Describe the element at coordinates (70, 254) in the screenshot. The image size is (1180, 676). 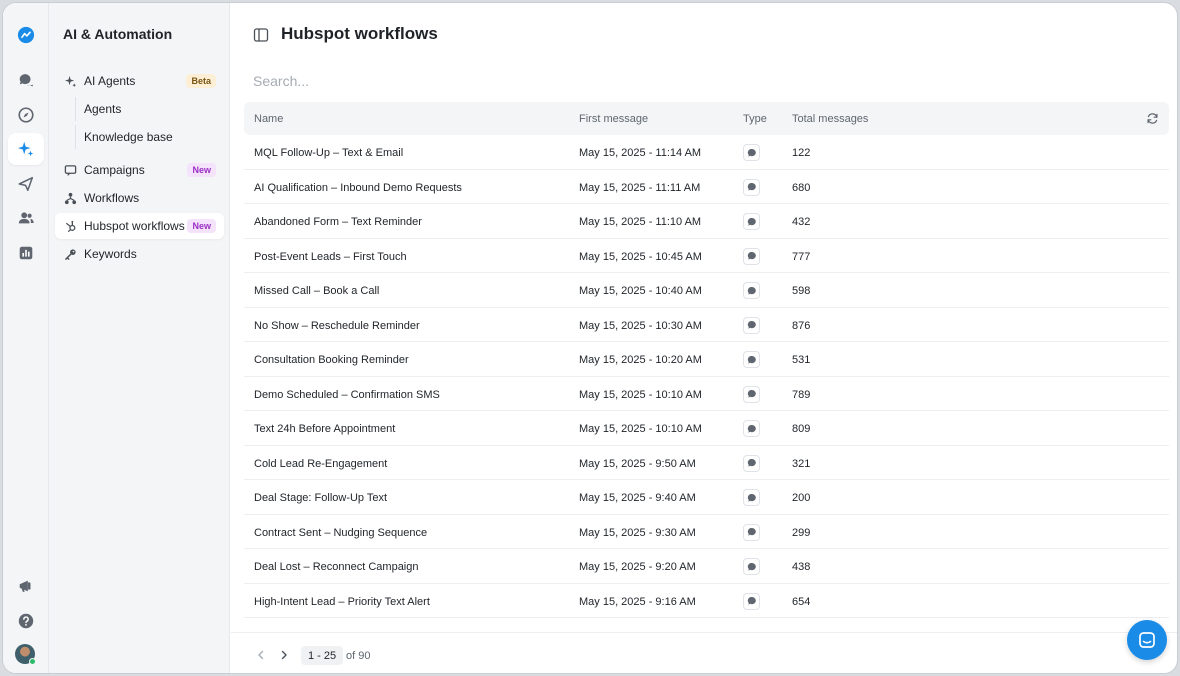
I see `key-icon` at that location.